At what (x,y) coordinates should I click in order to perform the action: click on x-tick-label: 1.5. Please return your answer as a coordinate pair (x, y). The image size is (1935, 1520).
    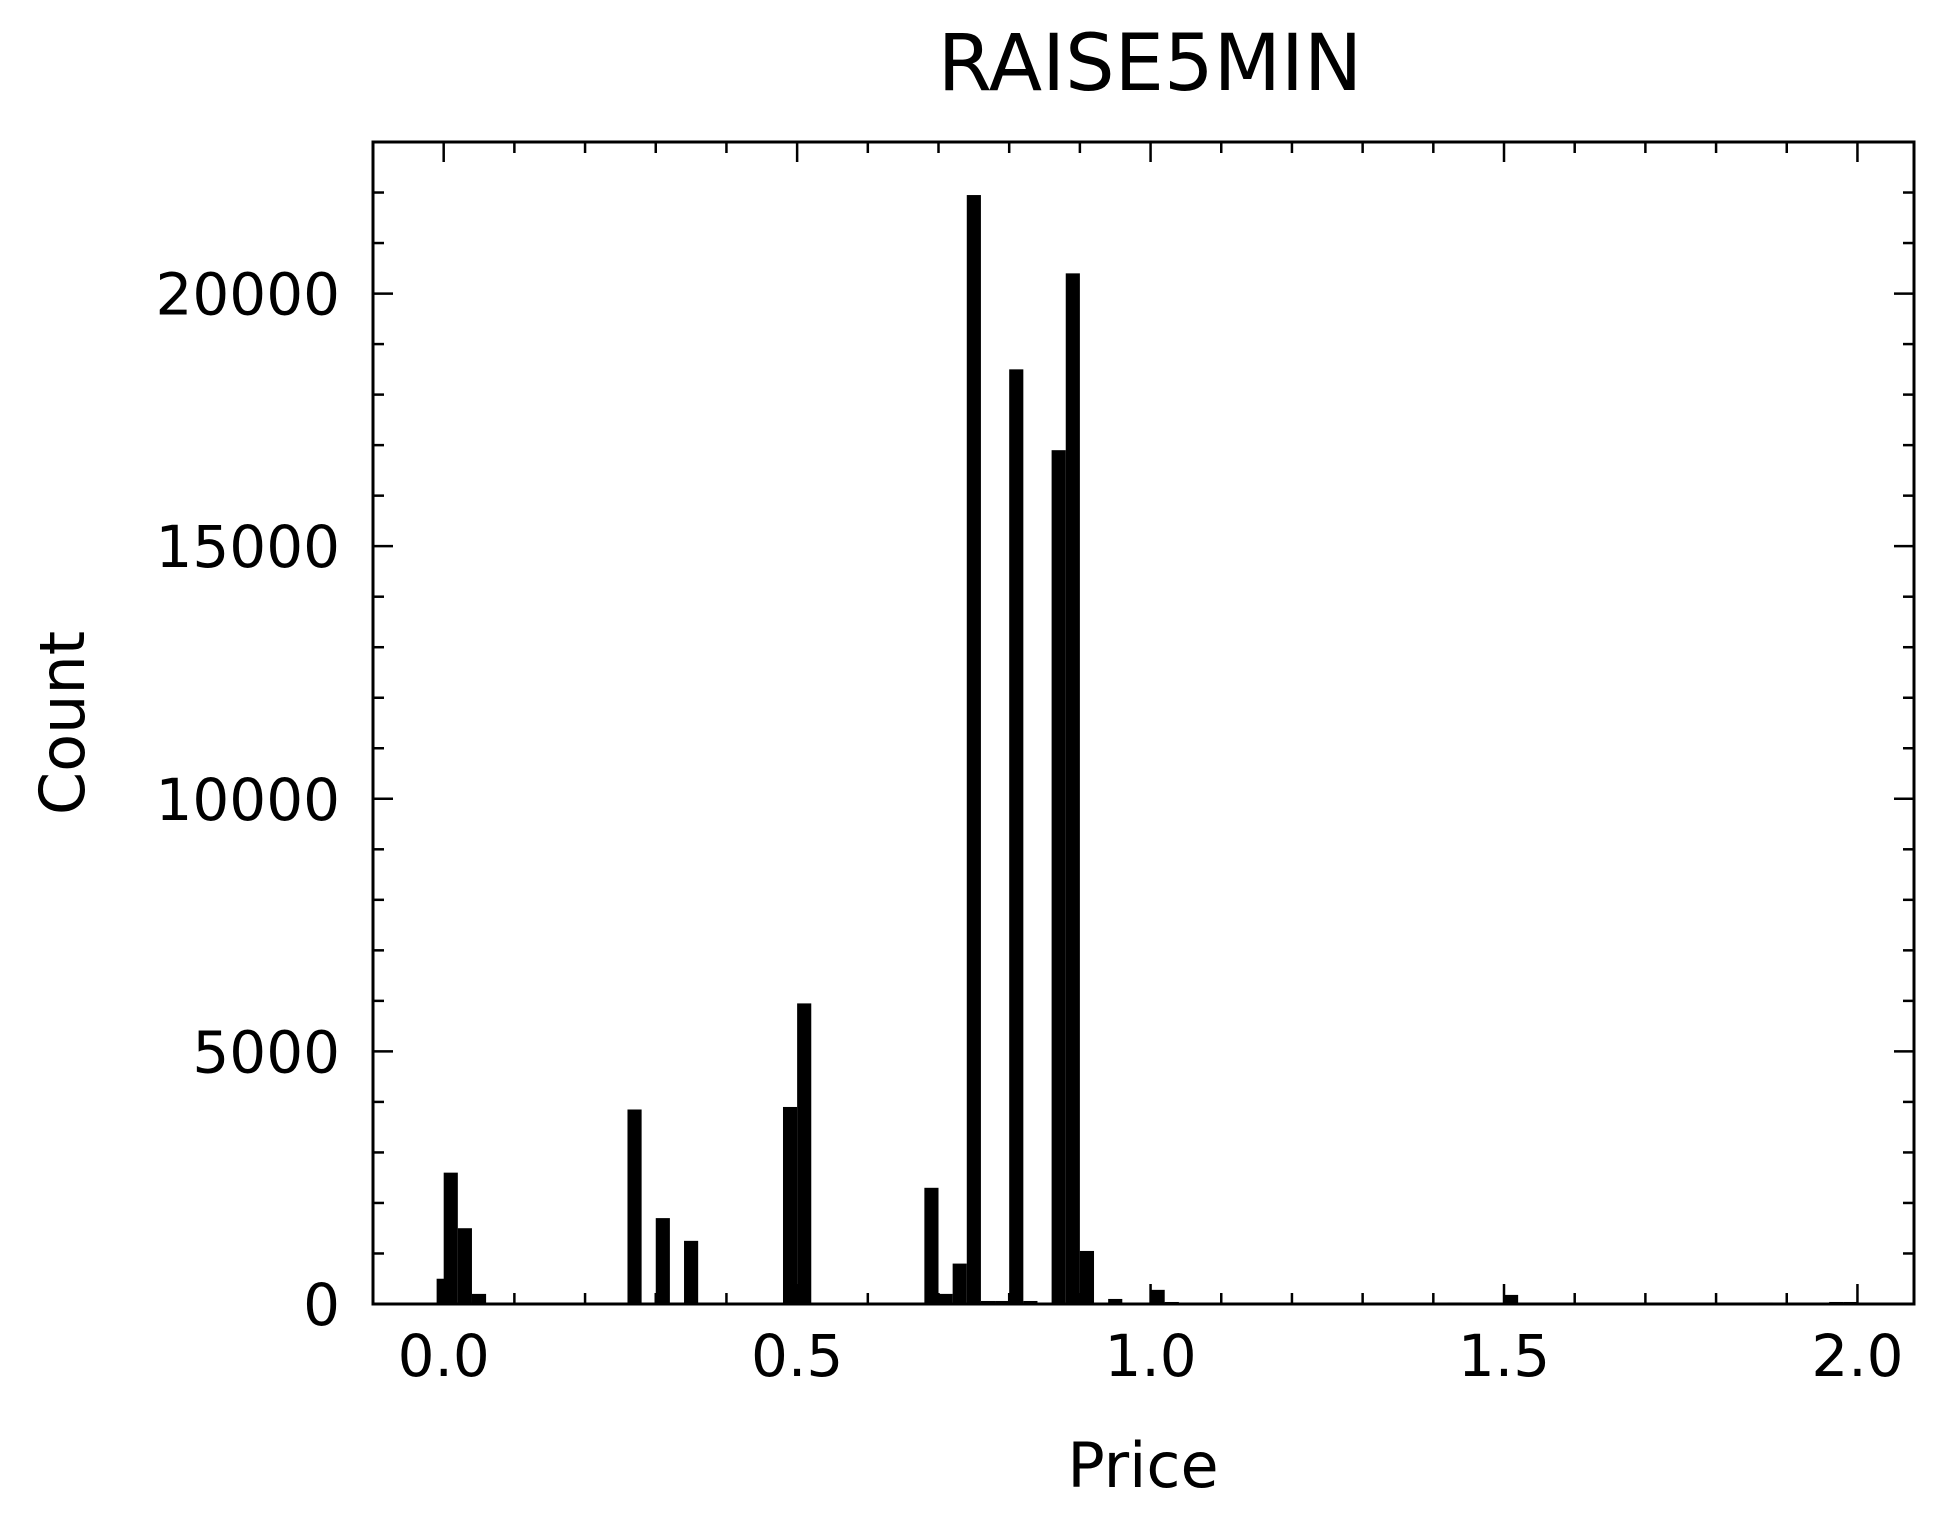
    Looking at the image, I should click on (1504, 1356).